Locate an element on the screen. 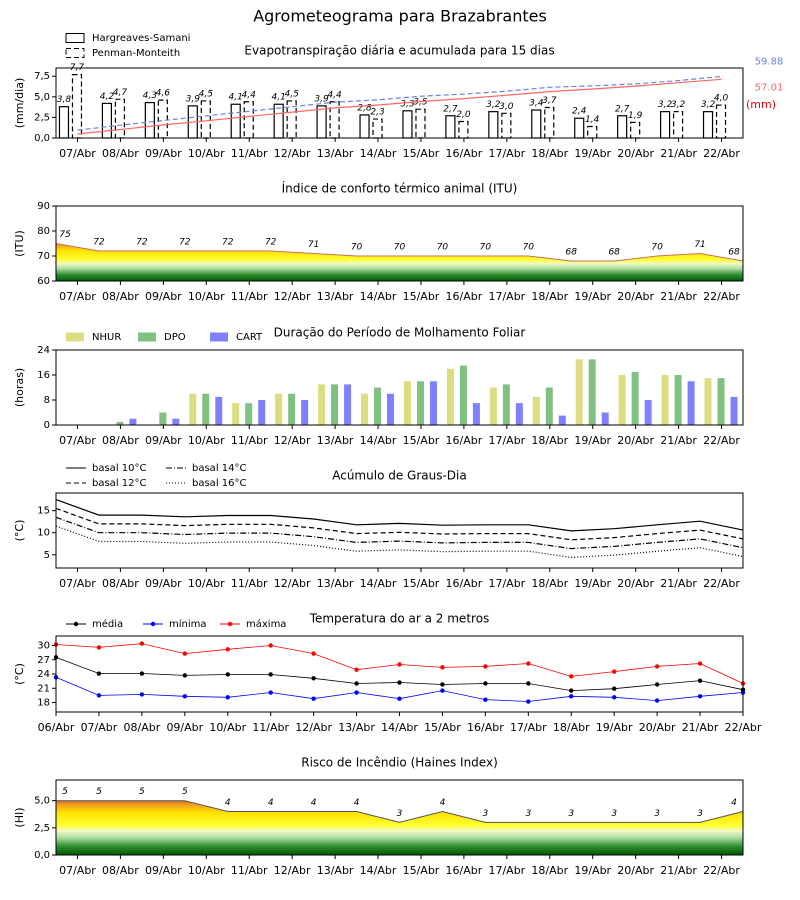 Image resolution: width=800 pixels, height=900 pixels. main-title: Agrometeograma para Brazabrantes is located at coordinates (400, 16).